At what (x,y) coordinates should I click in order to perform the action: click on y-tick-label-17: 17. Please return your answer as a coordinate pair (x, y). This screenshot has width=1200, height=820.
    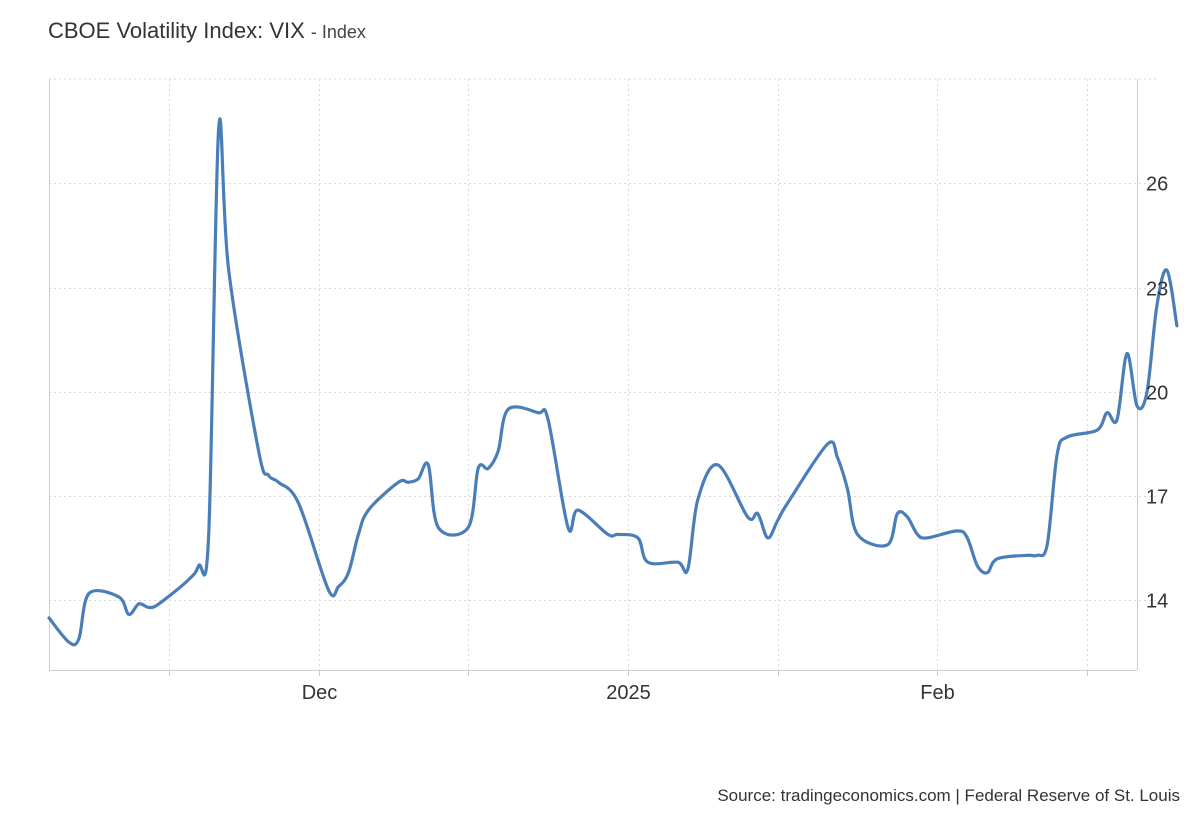
    Looking at the image, I should click on (1157, 498).